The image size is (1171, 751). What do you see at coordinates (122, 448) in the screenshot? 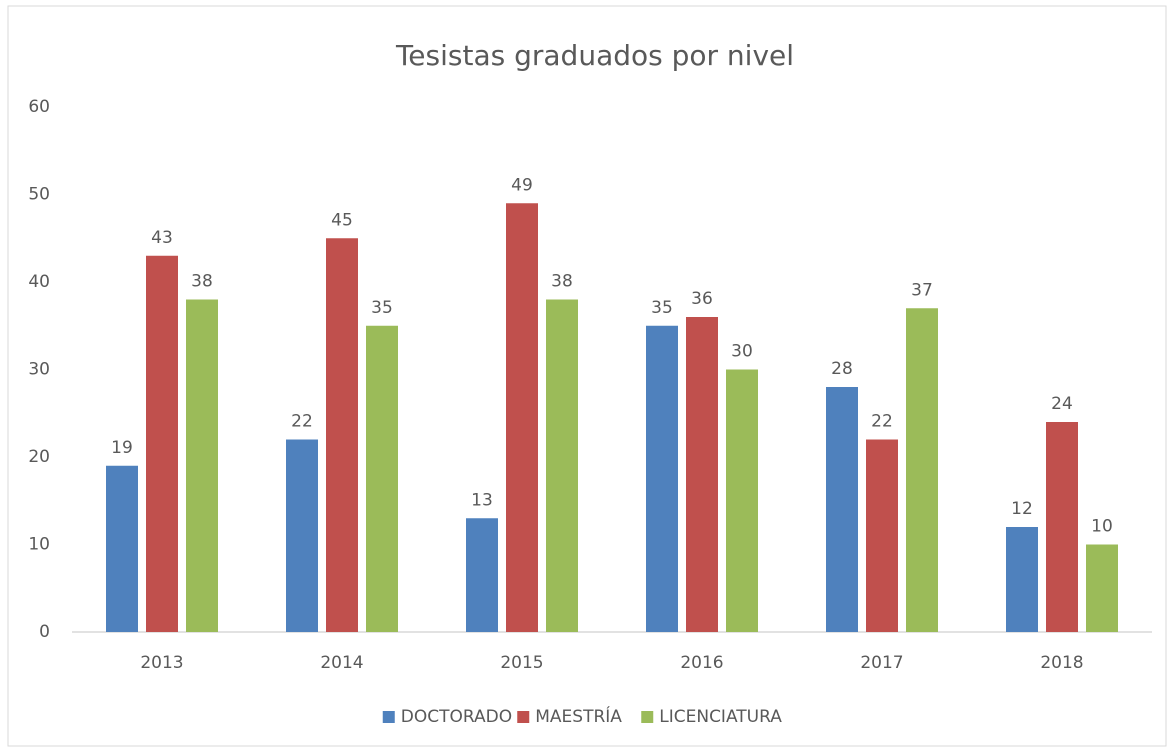
I see `data-label: 19` at bounding box center [122, 448].